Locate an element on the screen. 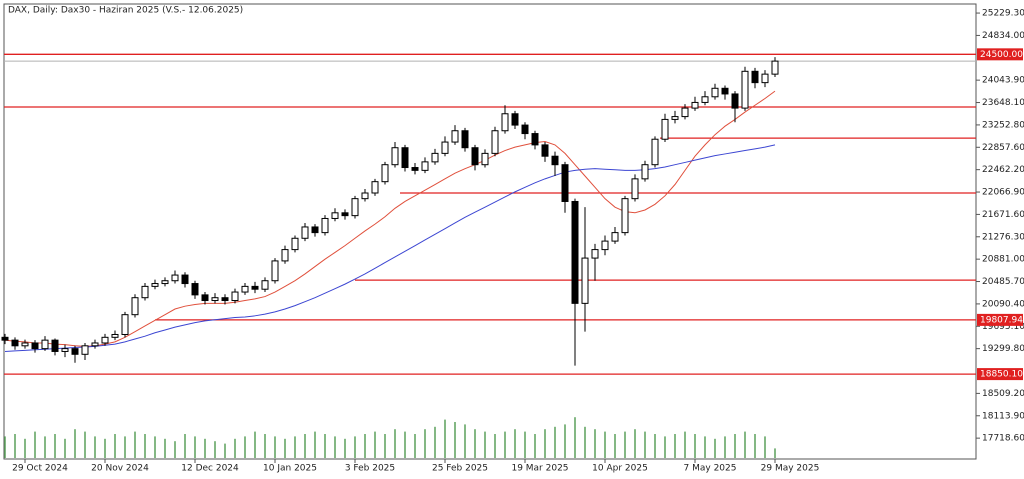  x-tick-label: 29 Oct 2024 is located at coordinates (40, 469).